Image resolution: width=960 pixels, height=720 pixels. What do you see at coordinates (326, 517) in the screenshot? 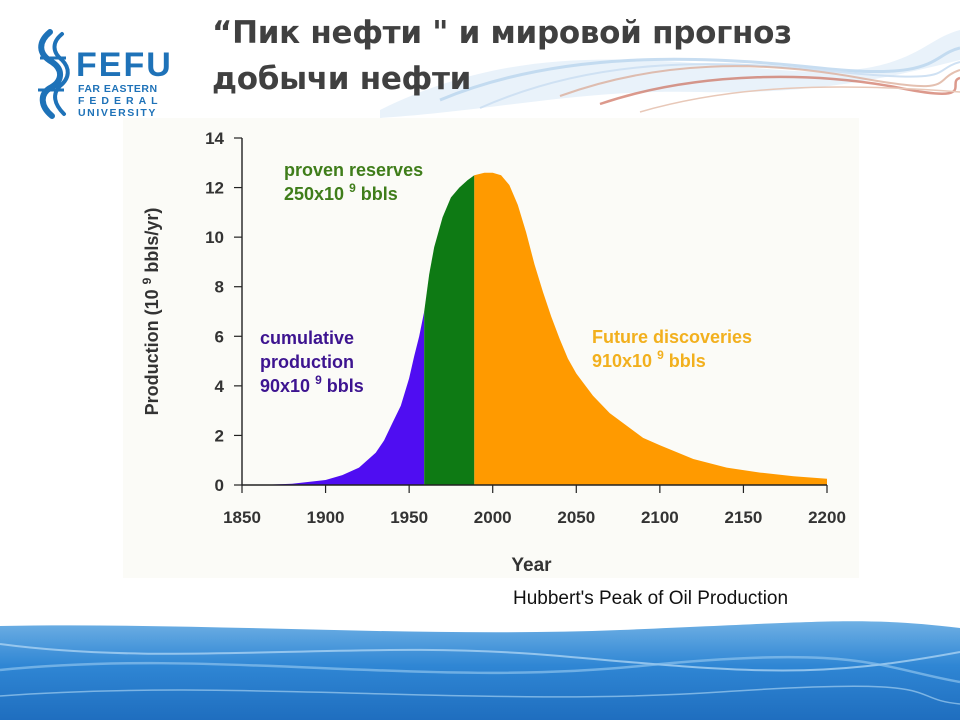
I see `x-tick-label: 1900` at bounding box center [326, 517].